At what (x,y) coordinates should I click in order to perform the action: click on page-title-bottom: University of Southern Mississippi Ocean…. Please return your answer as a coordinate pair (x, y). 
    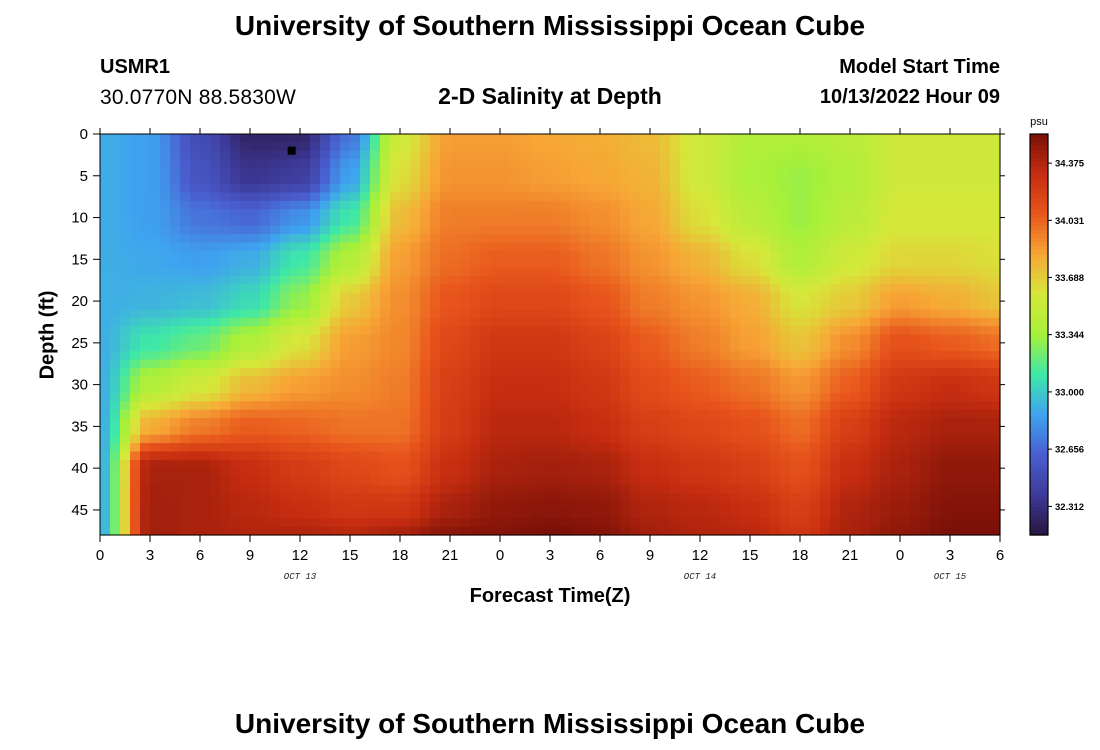
    Looking at the image, I should click on (550, 723).